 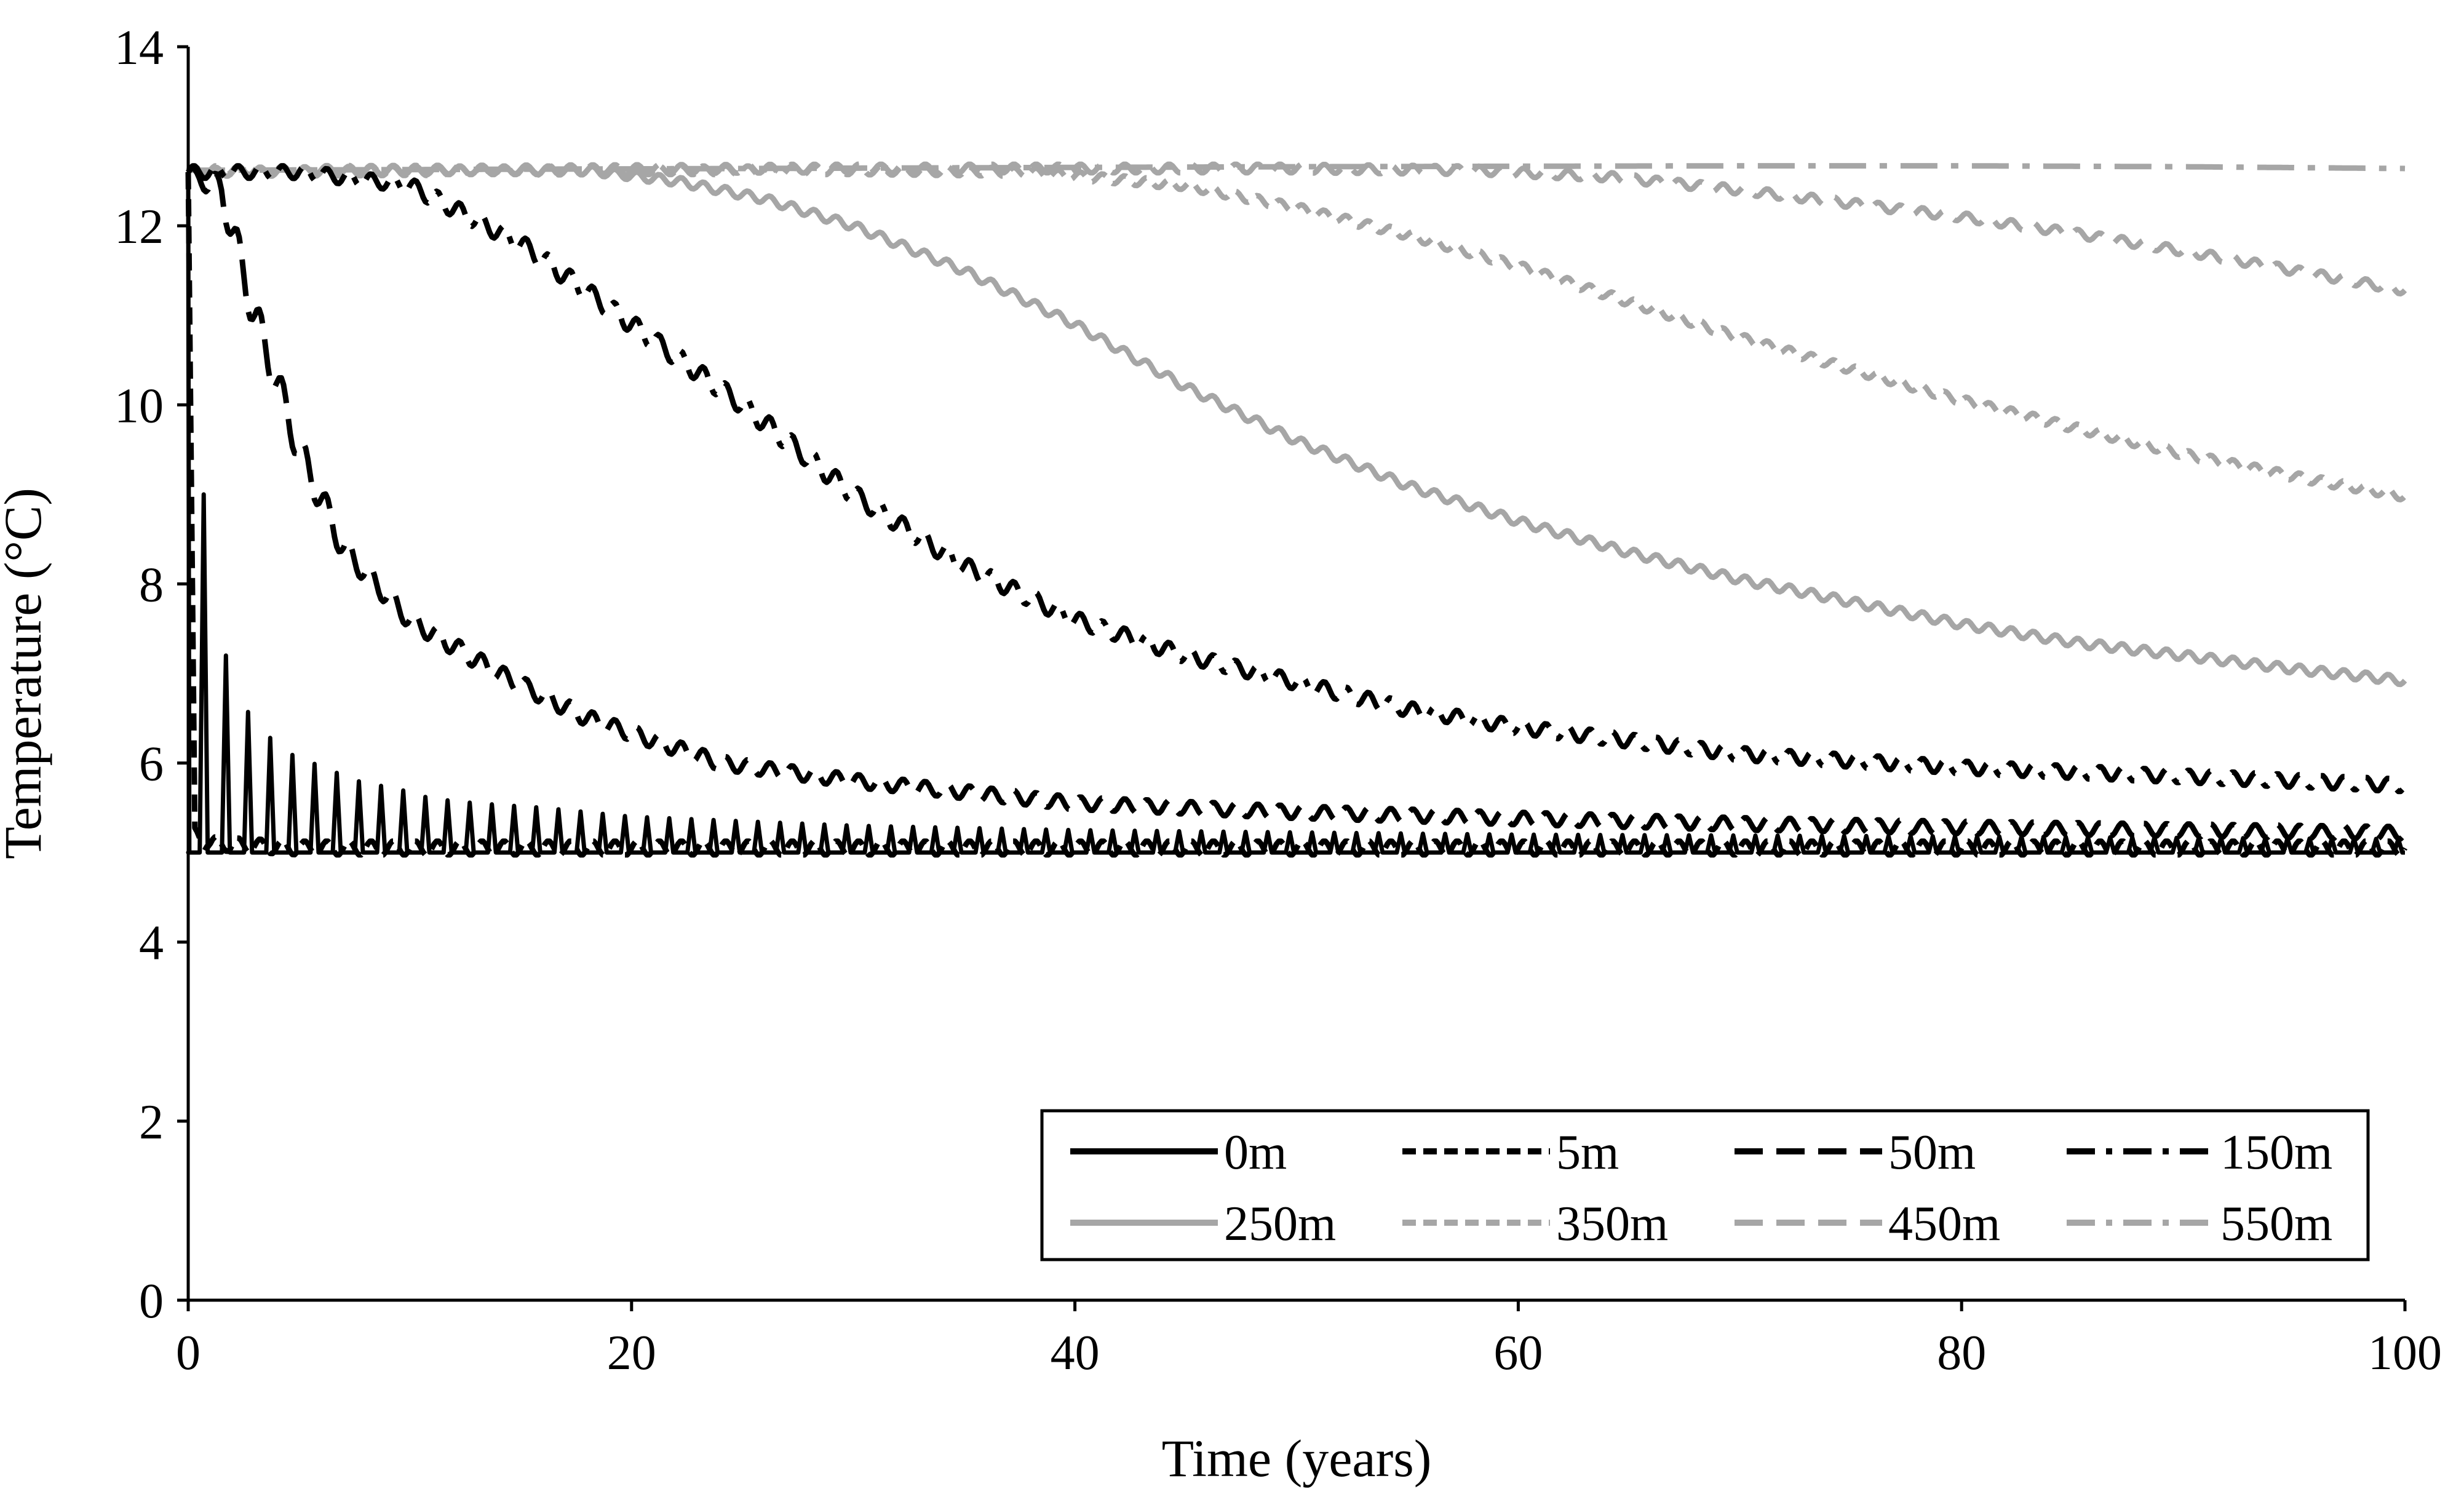 I want to click on y-tick-label: 0, so click(x=151, y=1301).